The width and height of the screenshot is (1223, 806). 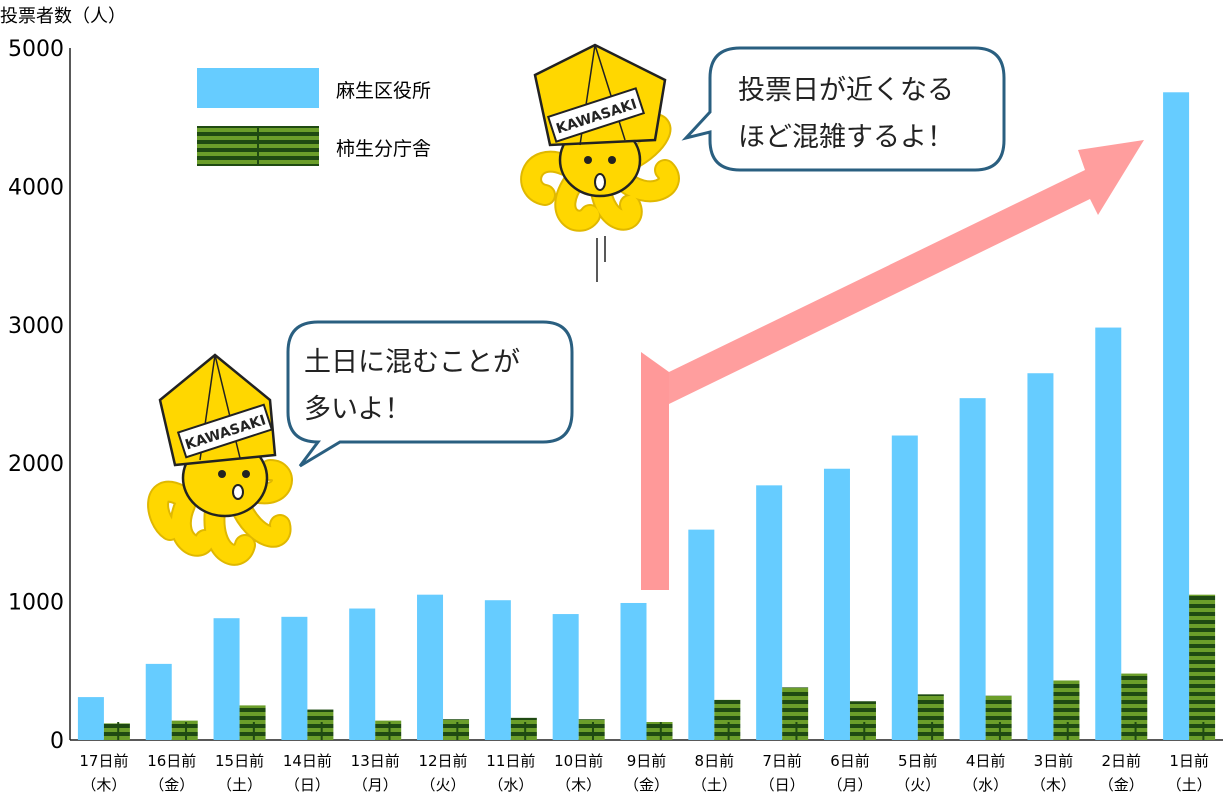 I want to click on callout-right-bubble, so click(x=843, y=109).